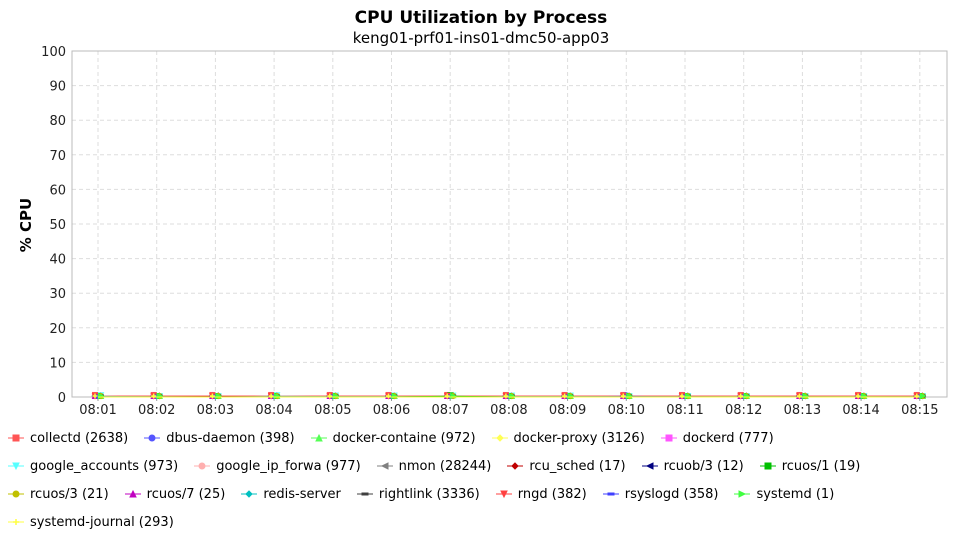 This screenshot has height=540, width=960. I want to click on legend-label: rcuos/7 (25), so click(186, 494).